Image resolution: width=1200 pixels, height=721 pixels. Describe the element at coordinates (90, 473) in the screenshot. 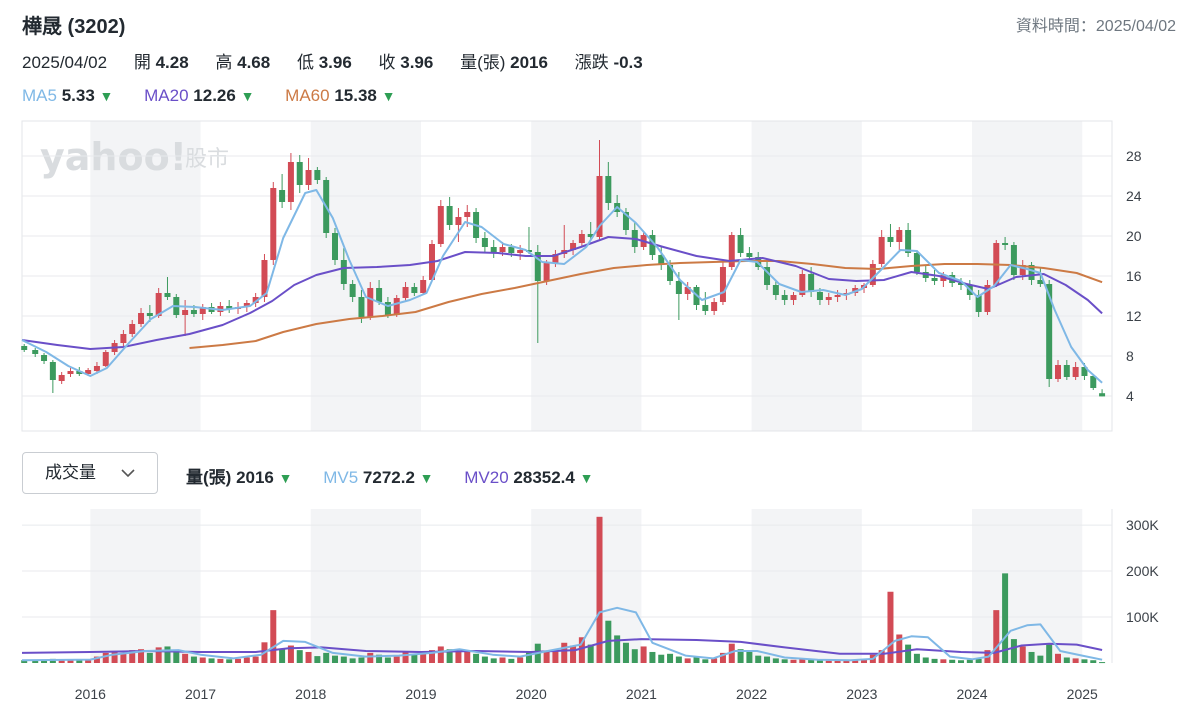

I see `volume-indicator-select: 成交量` at that location.